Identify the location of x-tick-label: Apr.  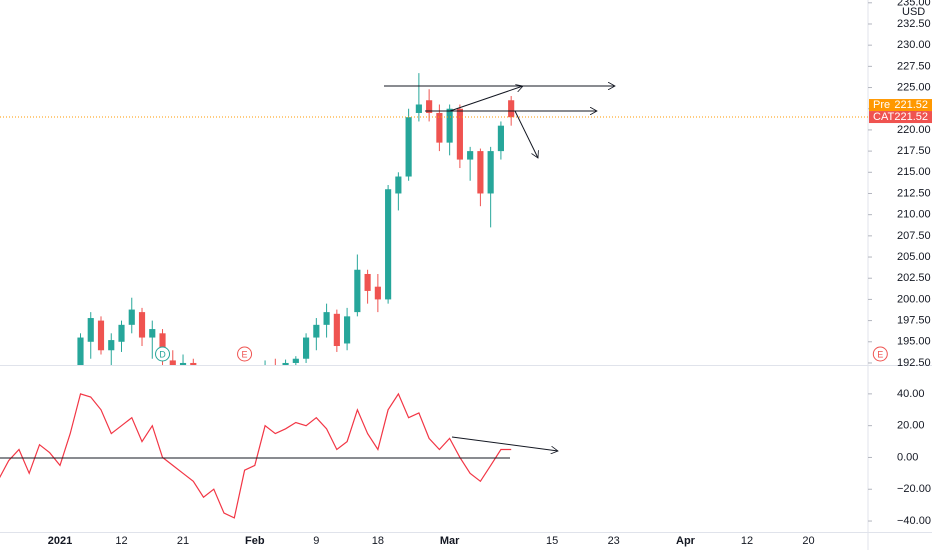
(686, 541).